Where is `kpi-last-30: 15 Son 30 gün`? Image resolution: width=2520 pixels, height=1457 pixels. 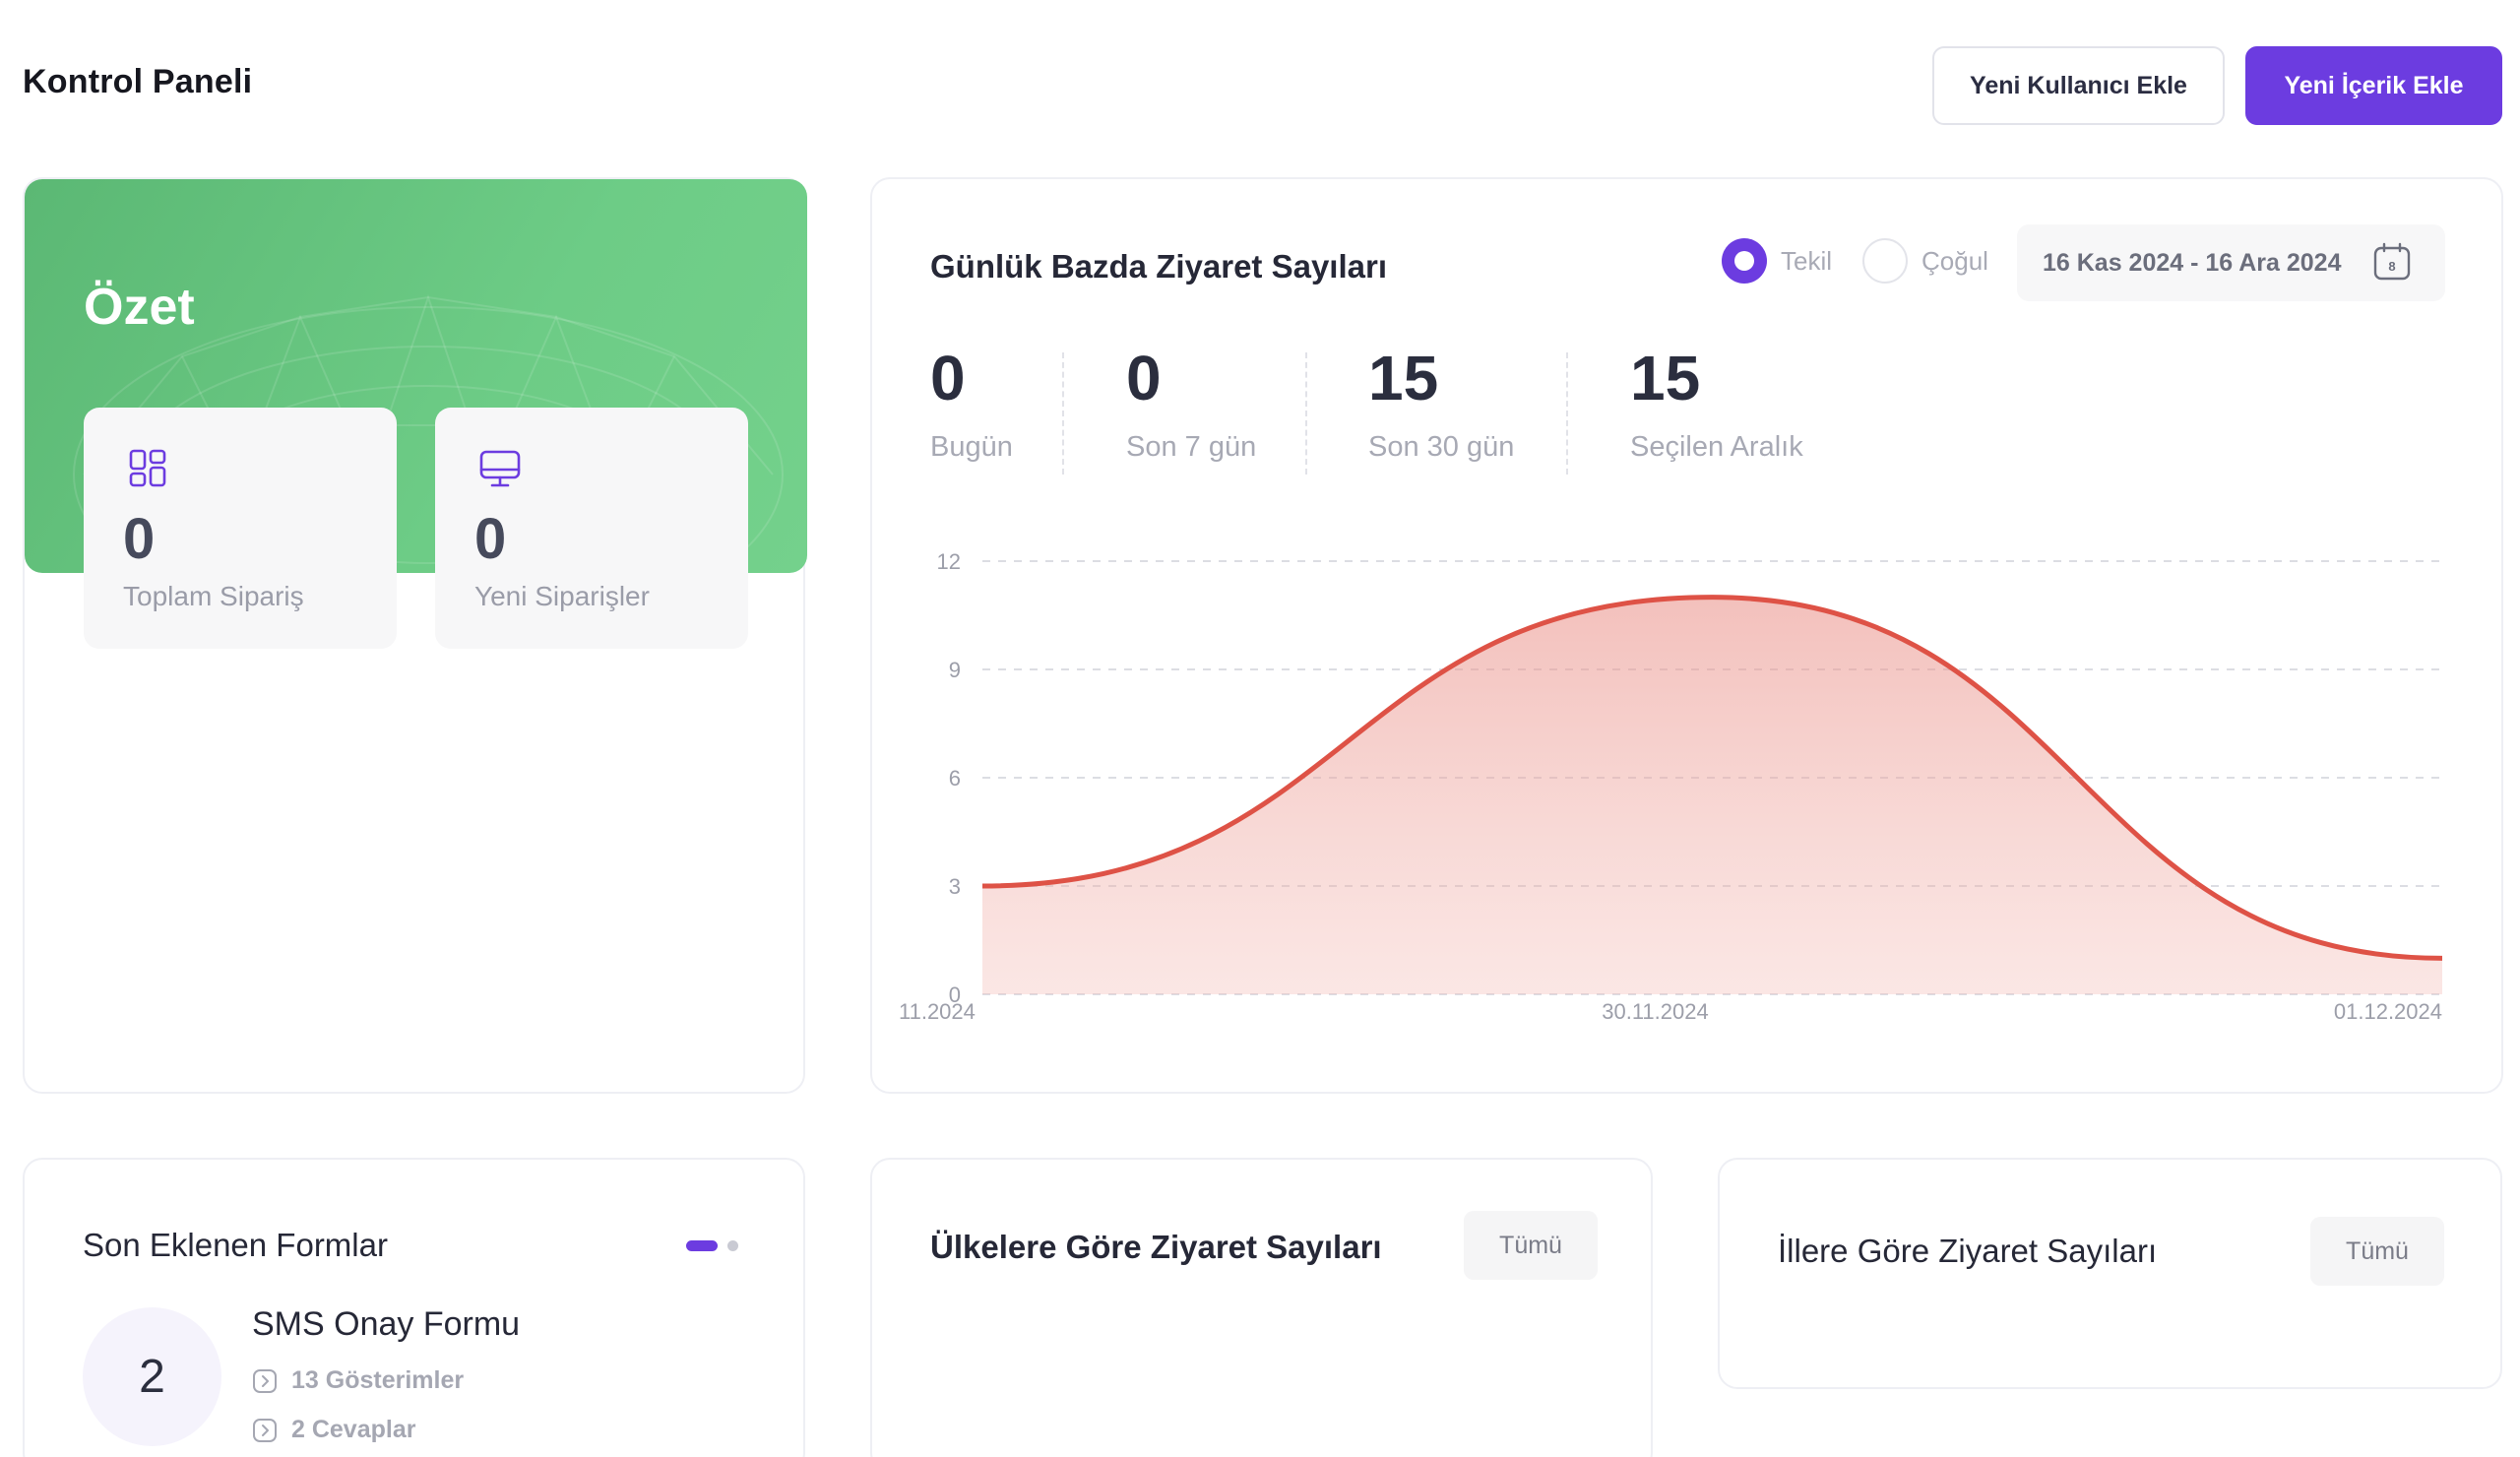 kpi-last-30: 15 Son 30 gün is located at coordinates (1441, 405).